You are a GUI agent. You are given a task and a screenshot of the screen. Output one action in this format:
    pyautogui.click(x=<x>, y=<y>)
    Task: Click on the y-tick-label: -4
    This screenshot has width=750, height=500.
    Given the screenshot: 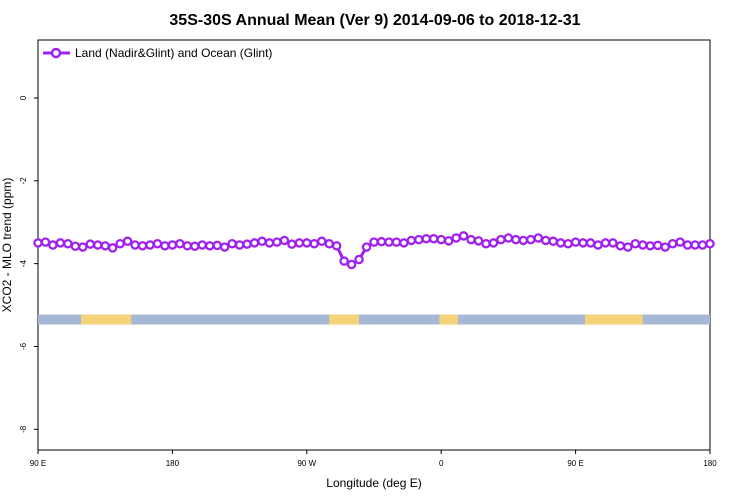 What is the action you would take?
    pyautogui.click(x=23, y=264)
    